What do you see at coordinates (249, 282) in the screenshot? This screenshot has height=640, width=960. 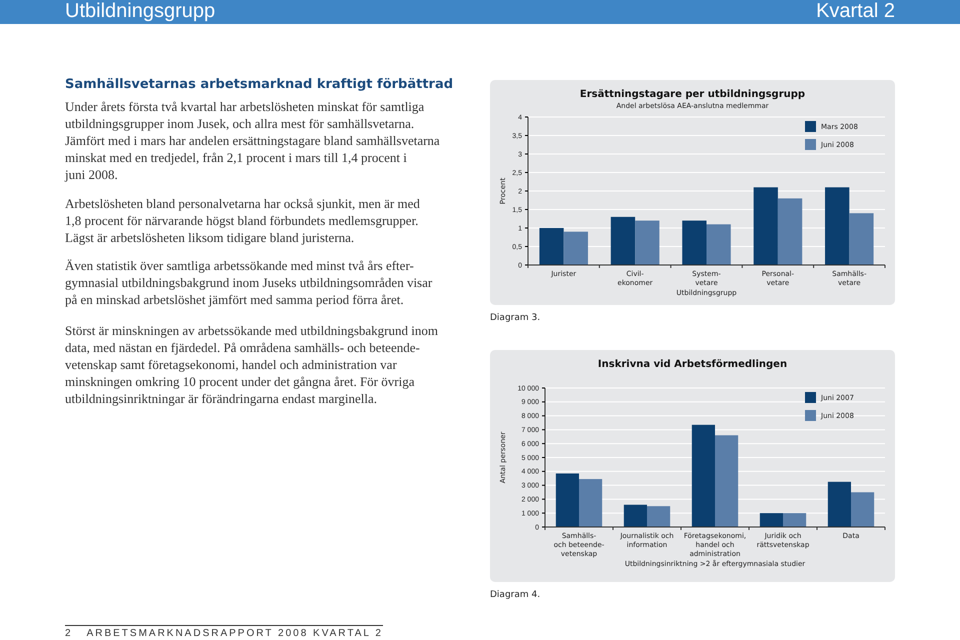 I see `text: Även statistik över samtliga arbetssökande med minst två års efter- gymnasial utbildningsbakgrund inom Juseks utbildningsområden visar på en minskad arbetslöshet jämfört med samma period förra året.` at bounding box center [249, 282].